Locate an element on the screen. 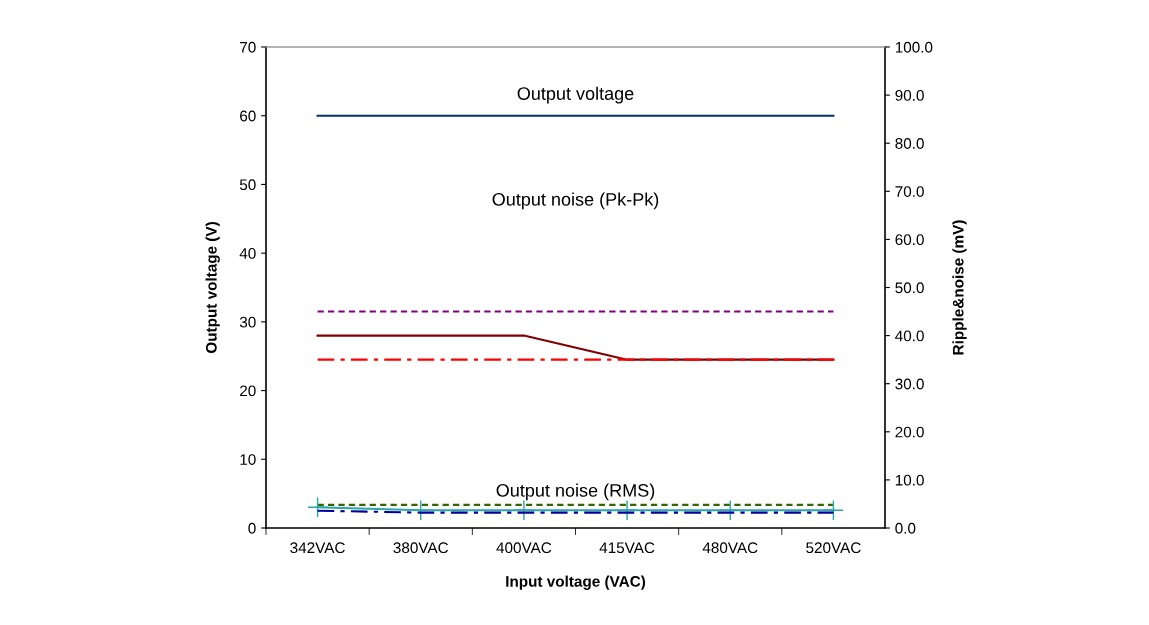  y2-tick-label: 80.0 is located at coordinates (909, 143).